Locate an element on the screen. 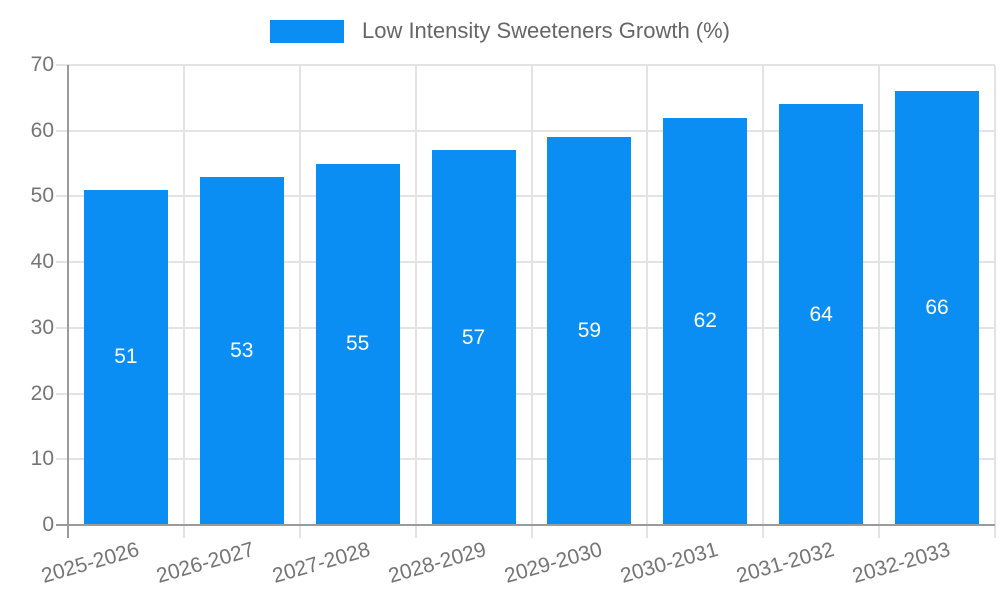 The height and width of the screenshot is (600, 1000). x-axis-tick-label: 2032-2033 is located at coordinates (901, 563).